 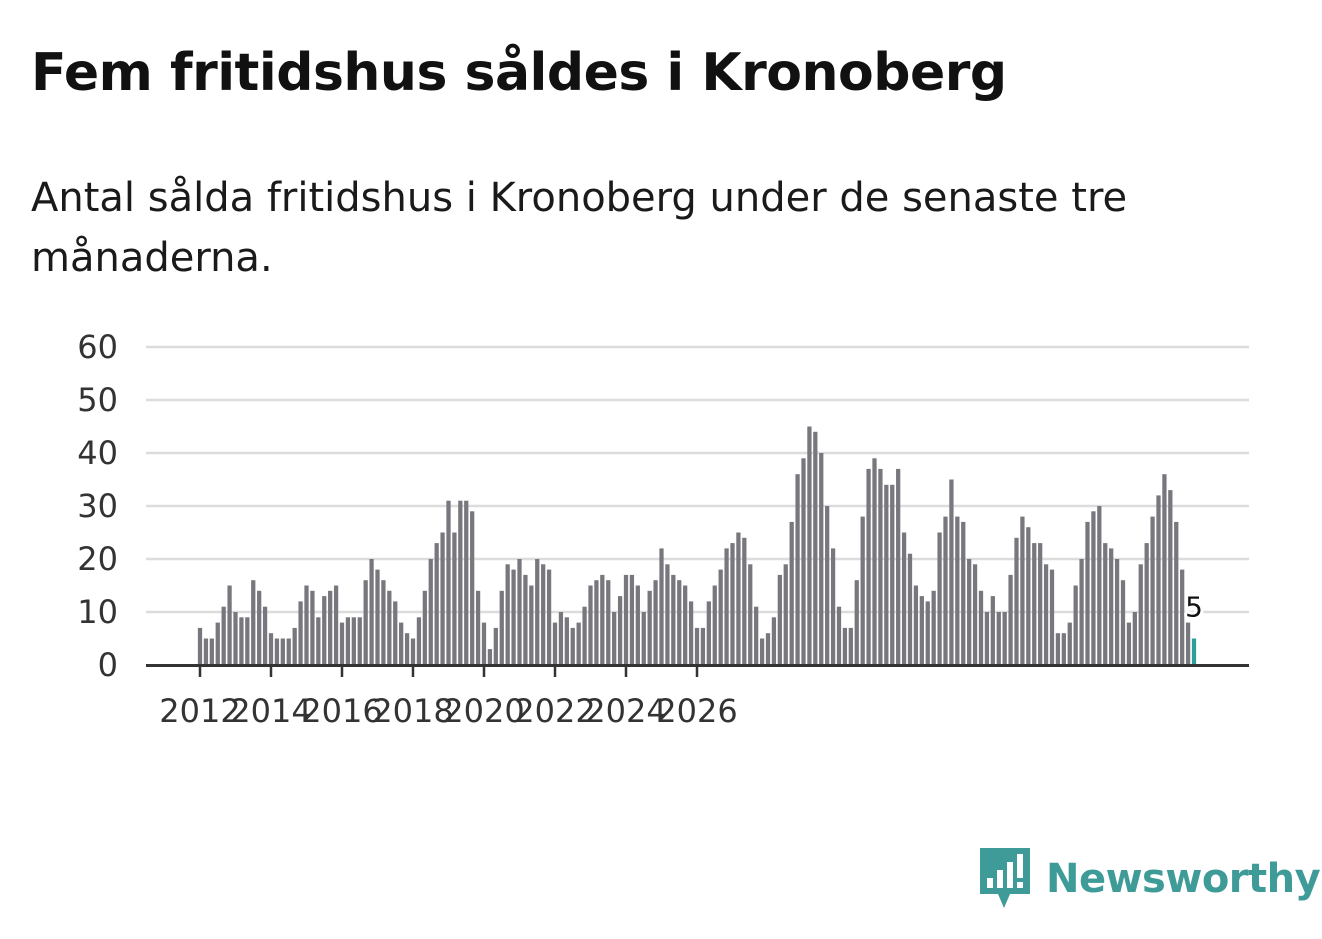 I want to click on y-tick-label: 60, so click(x=97, y=347).